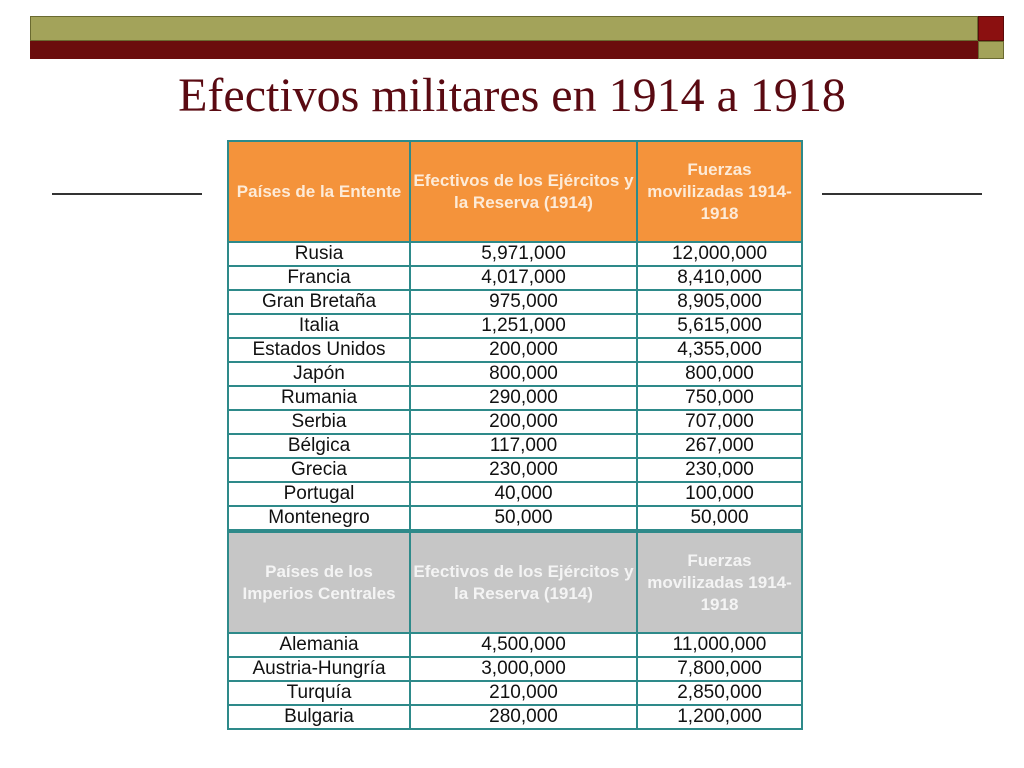 This screenshot has height=768, width=1024. Describe the element at coordinates (719, 422) in the screenshot. I see `mobilized-cell: 707,000` at that location.